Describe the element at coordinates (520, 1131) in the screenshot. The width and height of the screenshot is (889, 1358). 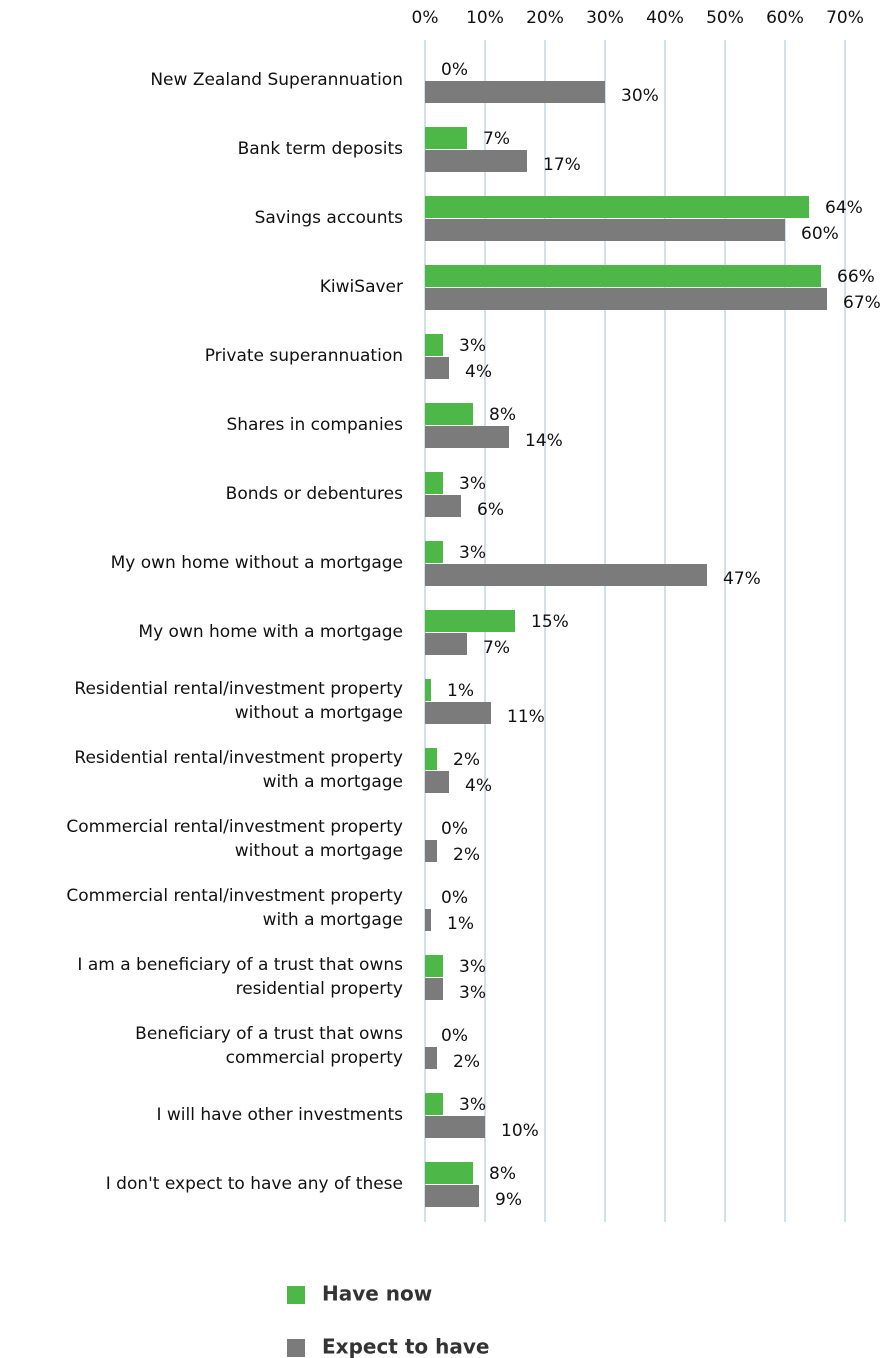
I see `value-label: 10%` at that location.